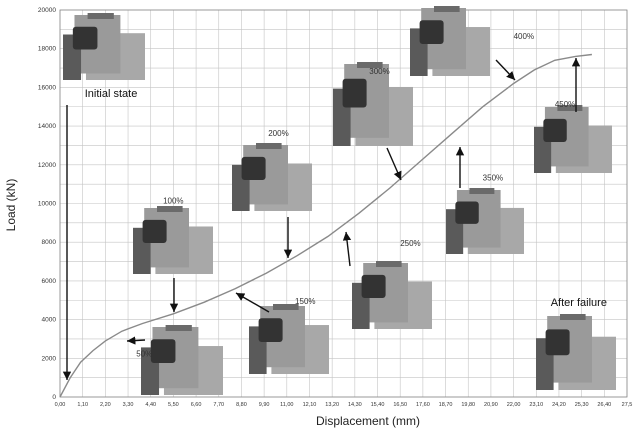 This screenshot has width=637, height=433. I want to click on x-tick-label: 11,00, so click(286, 405).